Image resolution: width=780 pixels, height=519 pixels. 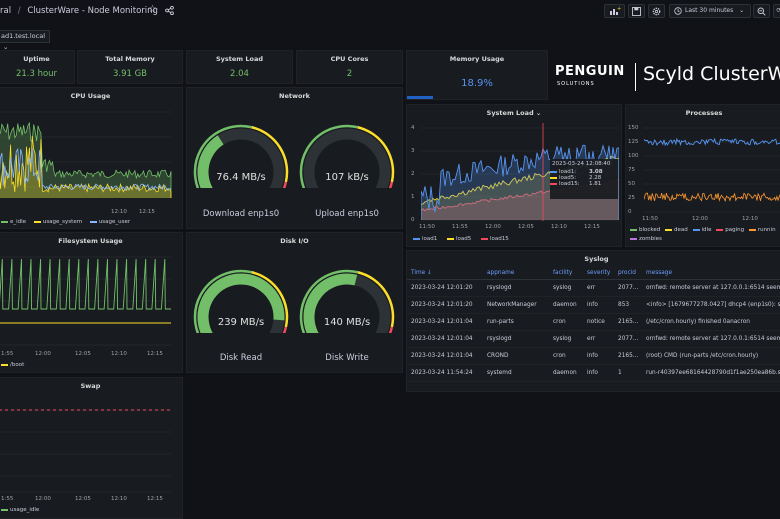 What do you see at coordinates (18, 222) in the screenshot?
I see `legend-item: e_idle` at bounding box center [18, 222].